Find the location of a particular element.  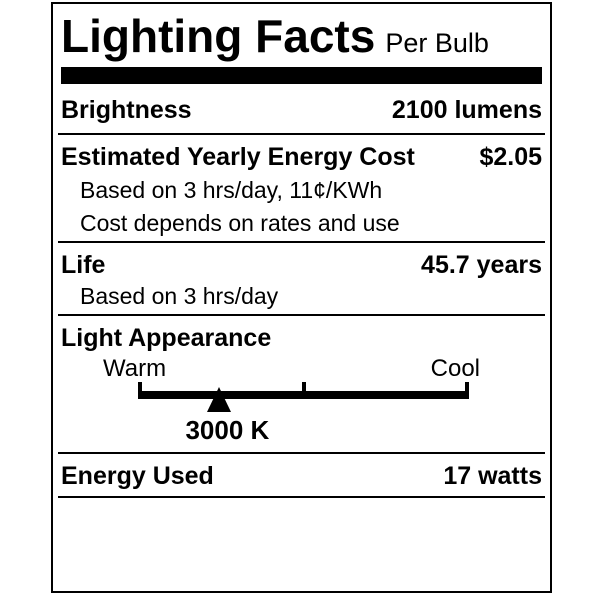

light-appearance-label: Light Appearance is located at coordinates (166, 337).